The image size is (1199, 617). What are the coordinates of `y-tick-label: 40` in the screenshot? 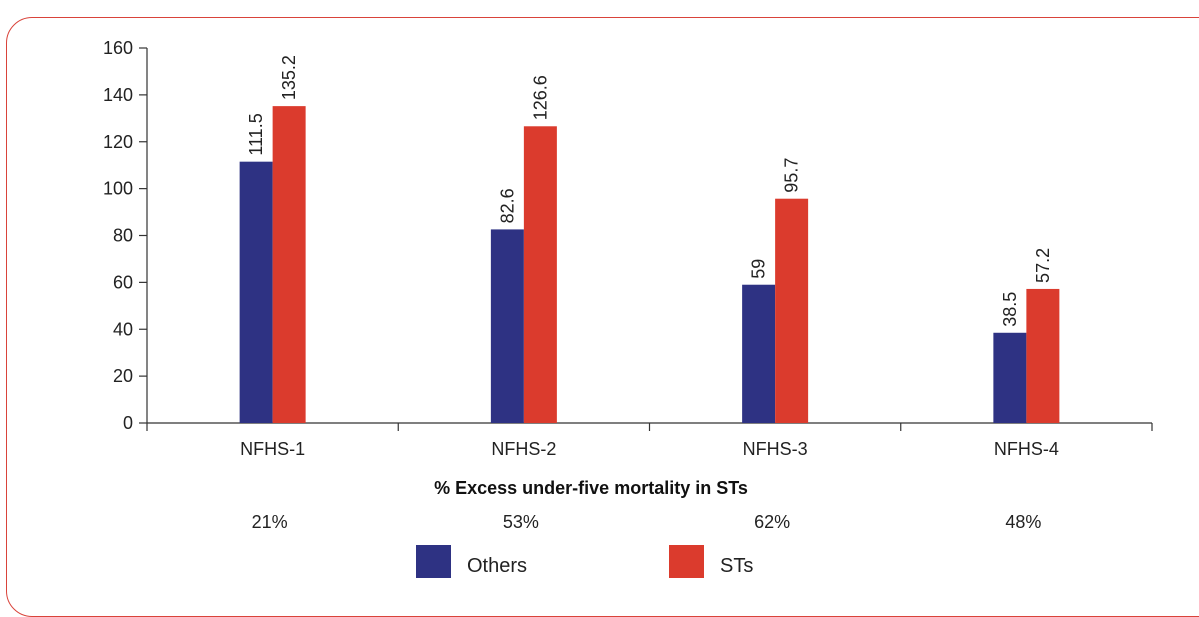 It's located at (123, 329).